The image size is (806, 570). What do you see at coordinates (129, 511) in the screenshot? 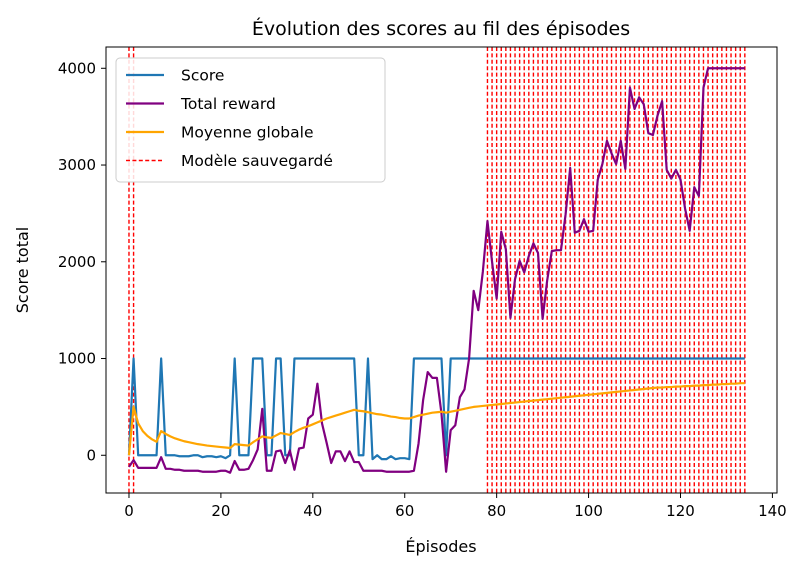
I see `x-tick-label: 0` at bounding box center [129, 511].